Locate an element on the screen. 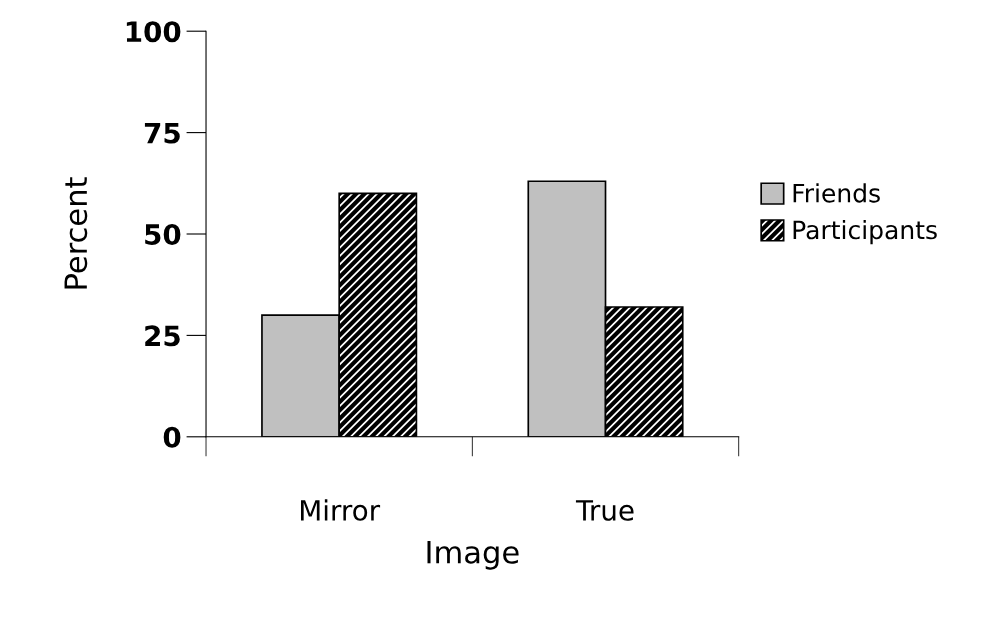 This screenshot has height=624, width=1005. y-tick-label: 25 is located at coordinates (162, 336).